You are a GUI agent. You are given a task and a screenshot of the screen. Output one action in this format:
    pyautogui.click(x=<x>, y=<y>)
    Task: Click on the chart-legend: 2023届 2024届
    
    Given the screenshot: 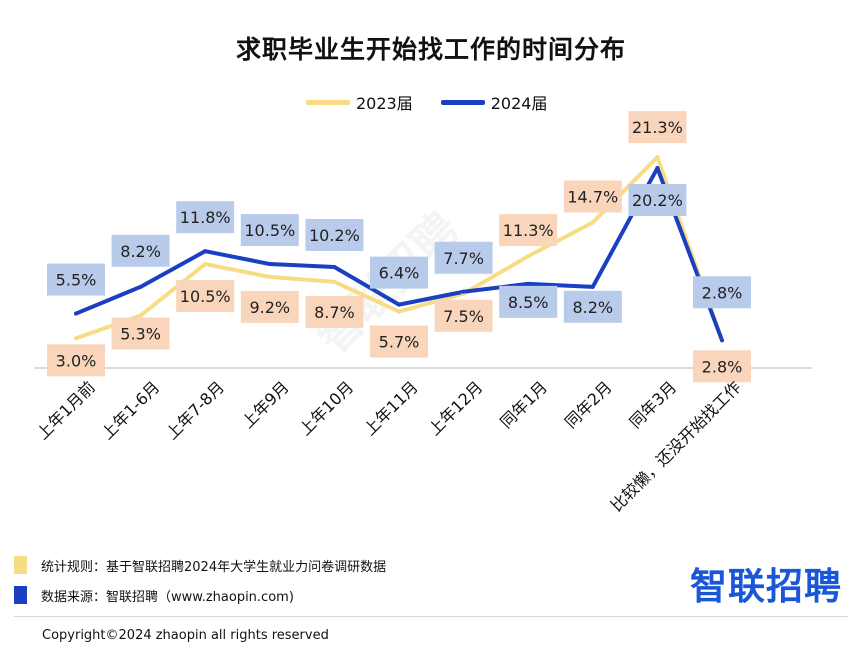 What is the action you would take?
    pyautogui.click(x=440, y=102)
    